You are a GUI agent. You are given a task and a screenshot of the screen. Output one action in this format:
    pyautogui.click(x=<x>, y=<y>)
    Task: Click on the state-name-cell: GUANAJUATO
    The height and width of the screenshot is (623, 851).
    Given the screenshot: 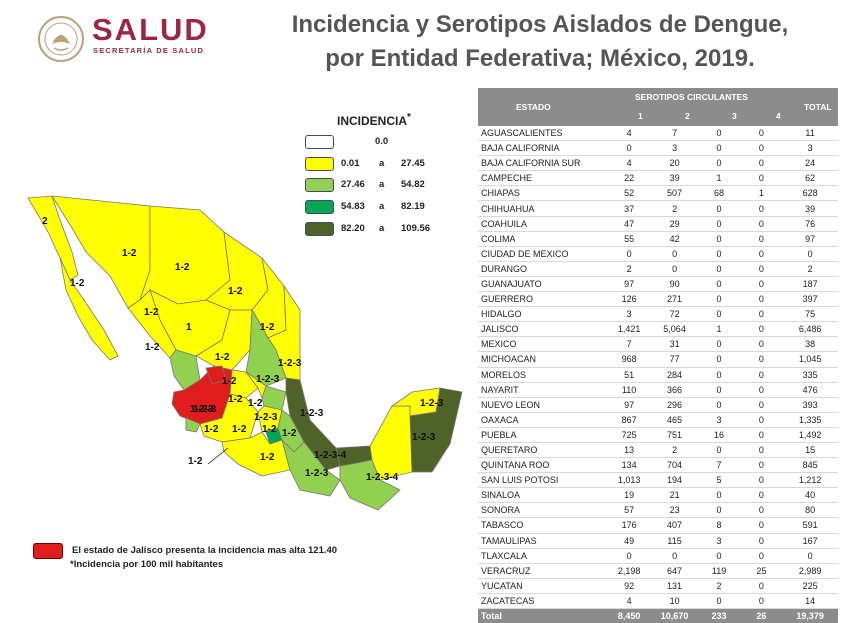 What is the action you would take?
    pyautogui.click(x=542, y=283)
    